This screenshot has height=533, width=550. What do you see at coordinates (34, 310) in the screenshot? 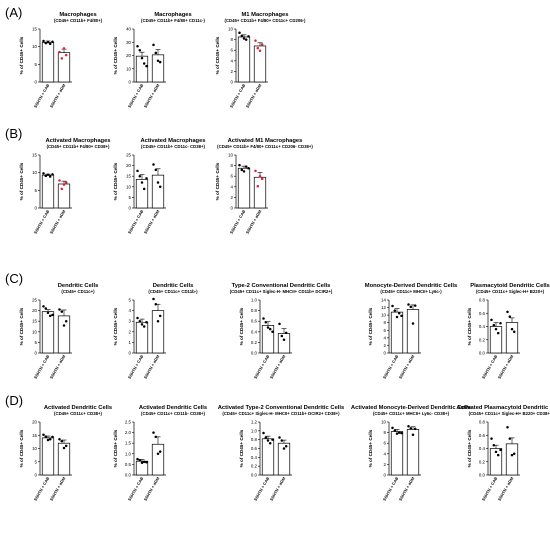
I see `y-tick-label: 20` at bounding box center [34, 310].